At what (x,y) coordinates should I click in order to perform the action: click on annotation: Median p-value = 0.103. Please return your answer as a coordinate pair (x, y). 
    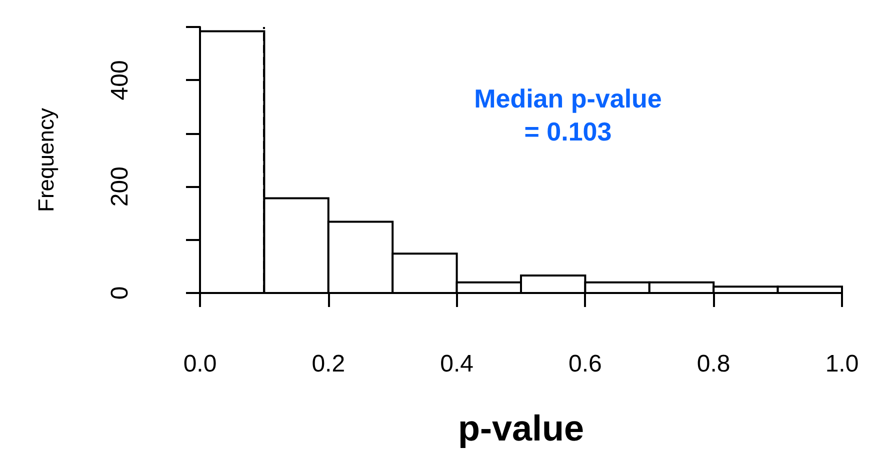
    Looking at the image, I should click on (568, 115).